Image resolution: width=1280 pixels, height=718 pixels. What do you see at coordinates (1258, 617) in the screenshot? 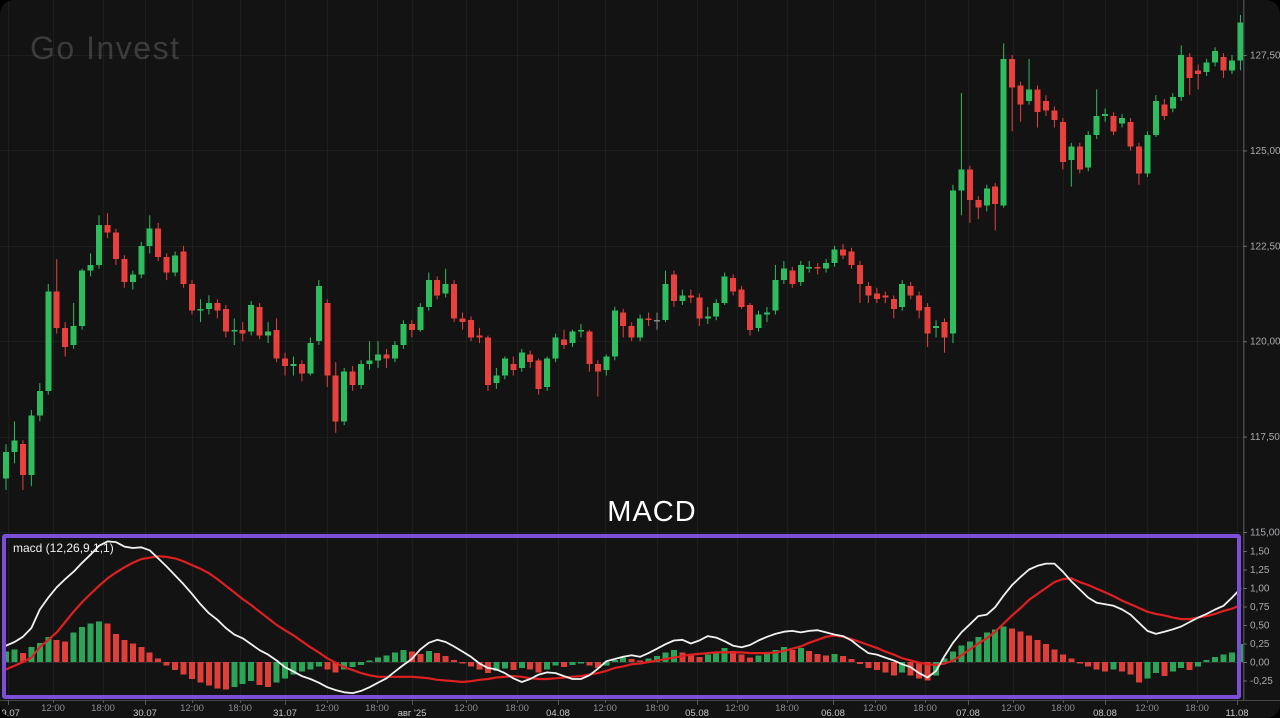
I see `macd-axis: 1,50 1,25 1,00 0,75 0,50 0,25 0,00 -0,25` at bounding box center [1258, 617].